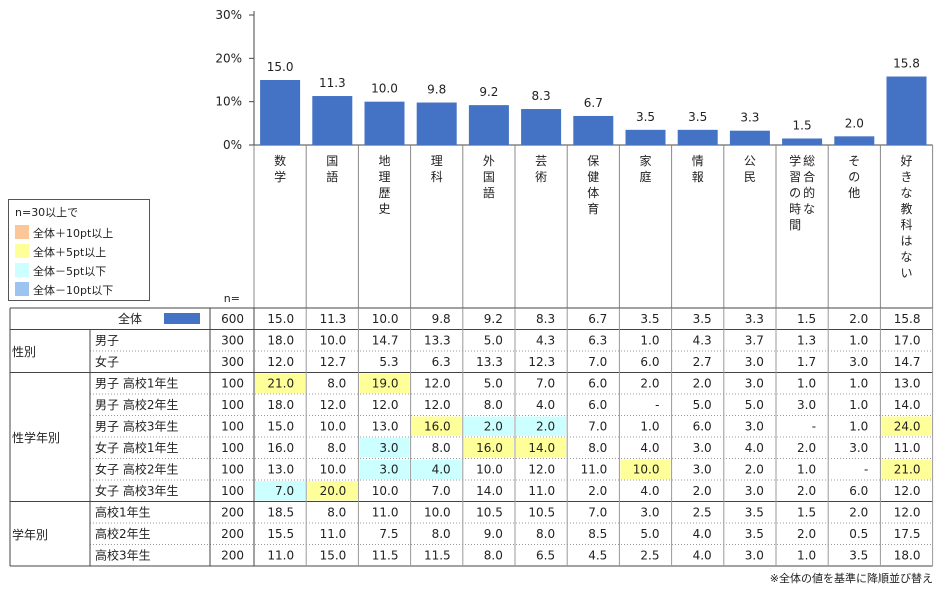 The height and width of the screenshot is (591, 943). Describe the element at coordinates (545, 319) in the screenshot. I see `table-cell-value: 8.3` at that location.